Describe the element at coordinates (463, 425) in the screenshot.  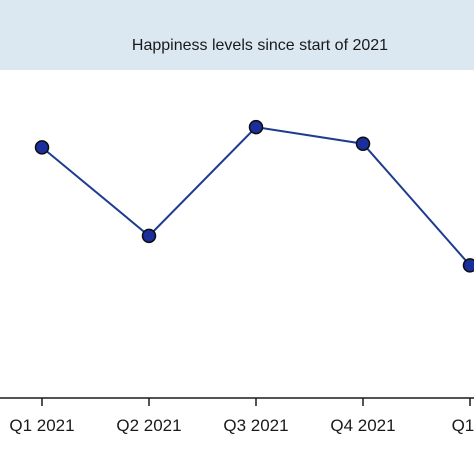
I see `x-tick-label: Q1 2` at that location.